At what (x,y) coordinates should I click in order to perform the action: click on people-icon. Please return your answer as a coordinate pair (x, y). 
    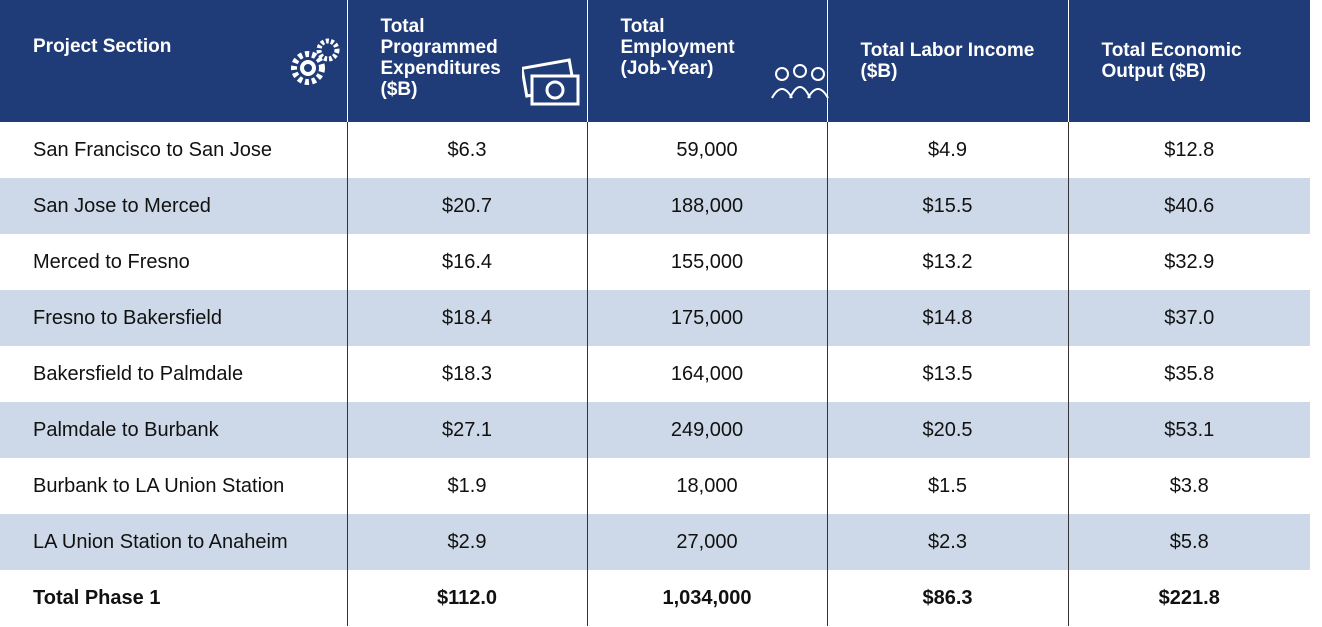
    Looking at the image, I should click on (800, 81).